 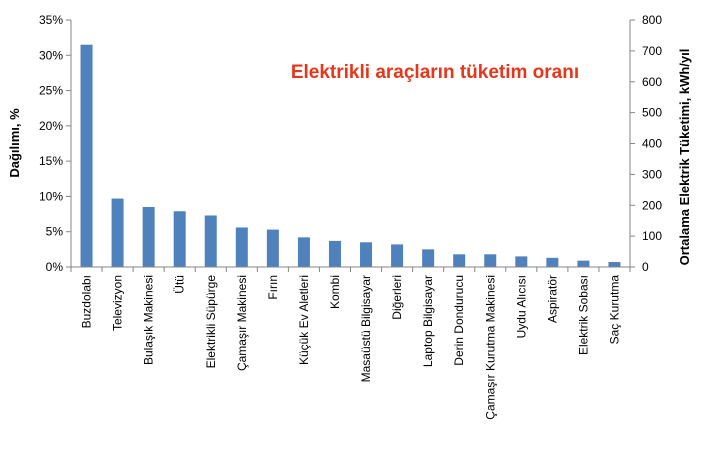 I want to click on left-axis-ticks: 0% 5% 10% 15% 20% 25% 30% 35%, so click(x=55, y=143).